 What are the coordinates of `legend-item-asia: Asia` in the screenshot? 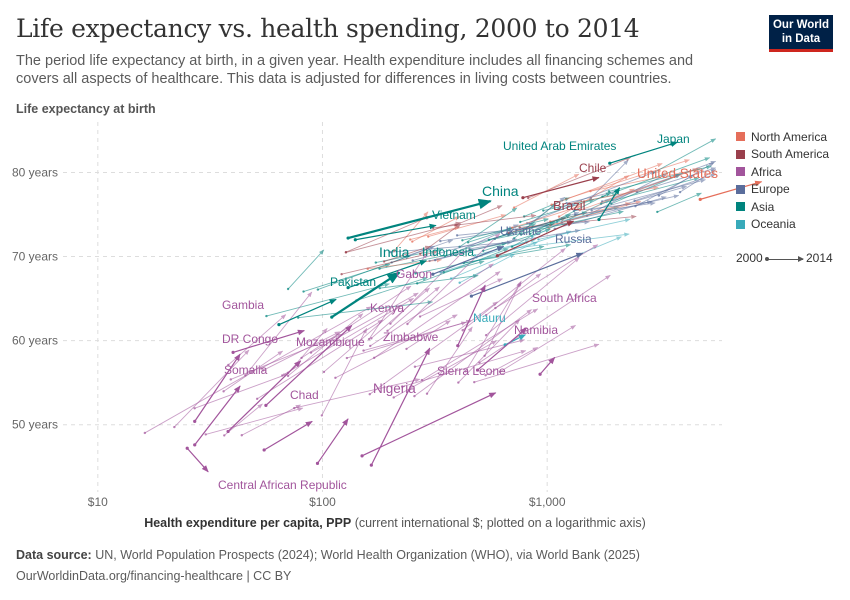 It's located at (791, 207).